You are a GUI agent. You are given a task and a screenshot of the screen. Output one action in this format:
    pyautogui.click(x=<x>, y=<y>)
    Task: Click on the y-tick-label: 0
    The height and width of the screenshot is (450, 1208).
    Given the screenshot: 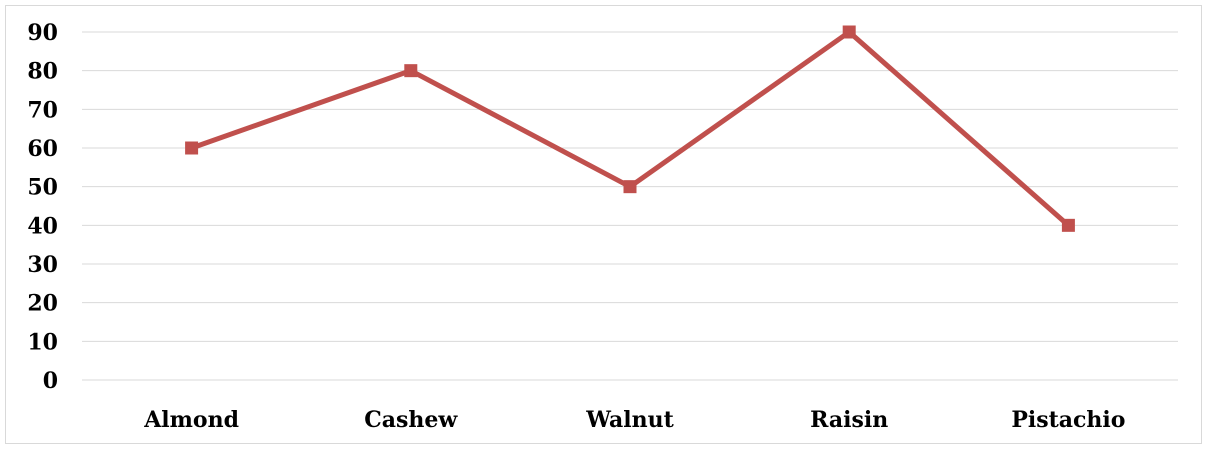 What is the action you would take?
    pyautogui.click(x=50, y=381)
    